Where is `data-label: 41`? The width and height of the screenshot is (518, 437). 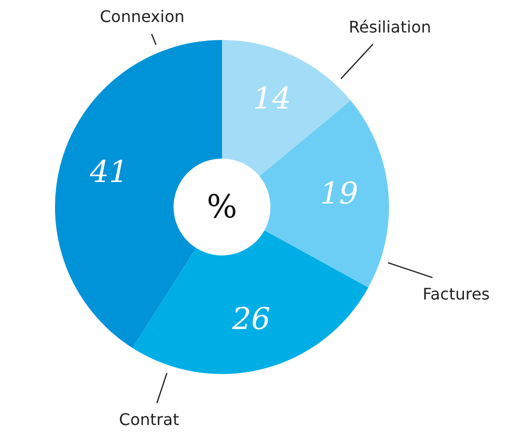
data-label: 41 is located at coordinates (108, 172).